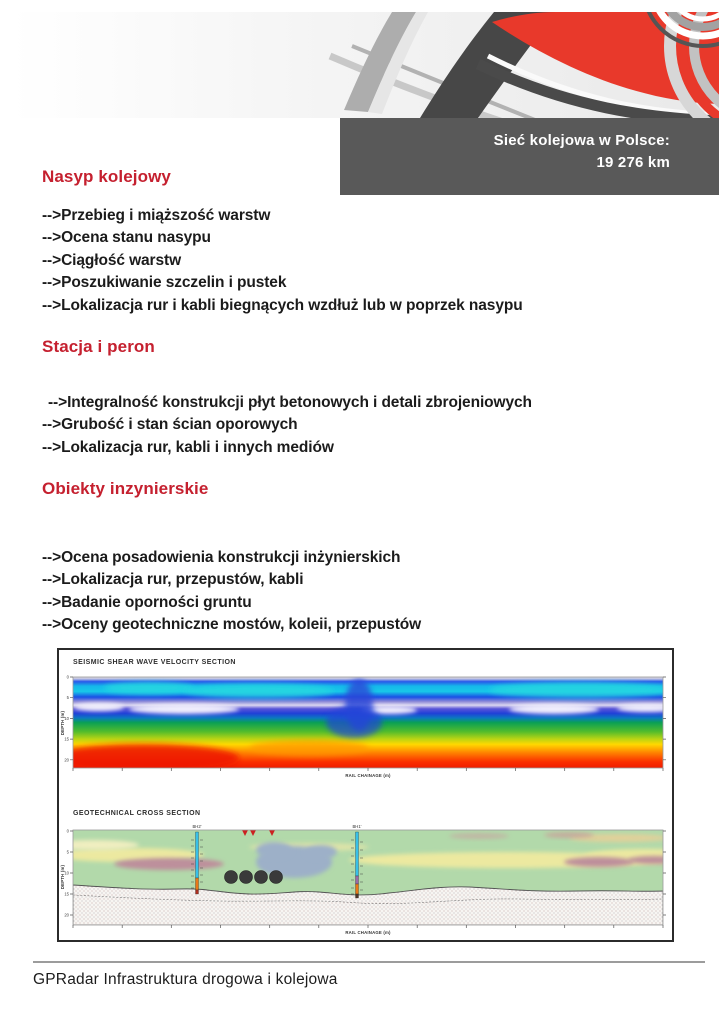 This screenshot has width=719, height=1024. Describe the element at coordinates (136, 813) in the screenshot. I see `geotech-title: GEOTECHNICAL CROSS SECTION` at that location.